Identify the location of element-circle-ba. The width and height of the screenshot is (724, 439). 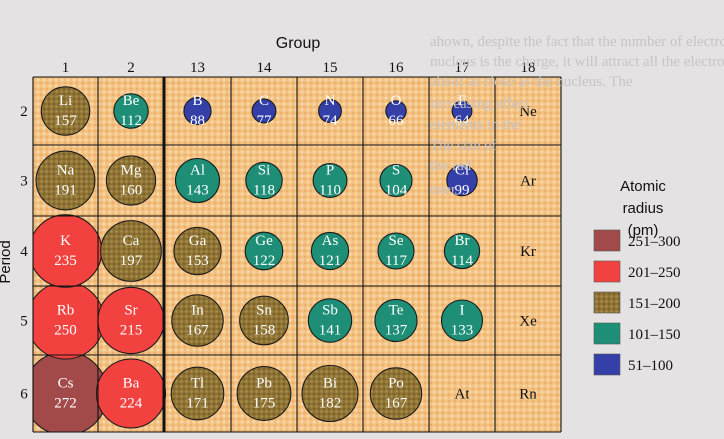
(131, 393).